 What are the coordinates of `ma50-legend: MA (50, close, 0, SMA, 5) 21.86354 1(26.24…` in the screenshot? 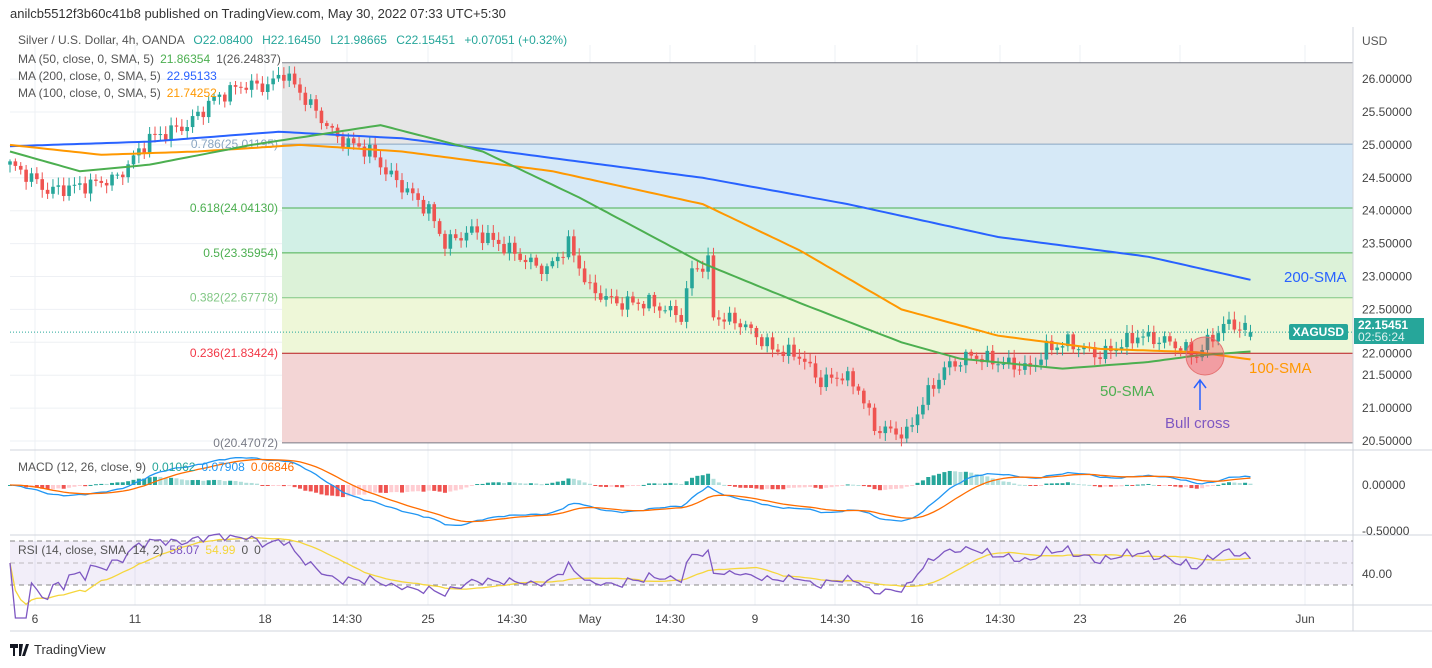 It's located at (149, 59).